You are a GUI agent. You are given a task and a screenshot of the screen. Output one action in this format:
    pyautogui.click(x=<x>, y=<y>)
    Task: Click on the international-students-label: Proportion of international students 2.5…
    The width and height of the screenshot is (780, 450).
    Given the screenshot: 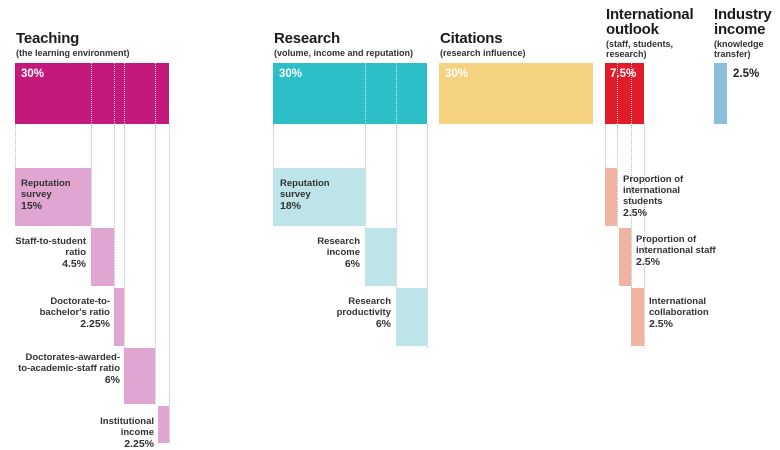 What is the action you would take?
    pyautogui.click(x=653, y=196)
    